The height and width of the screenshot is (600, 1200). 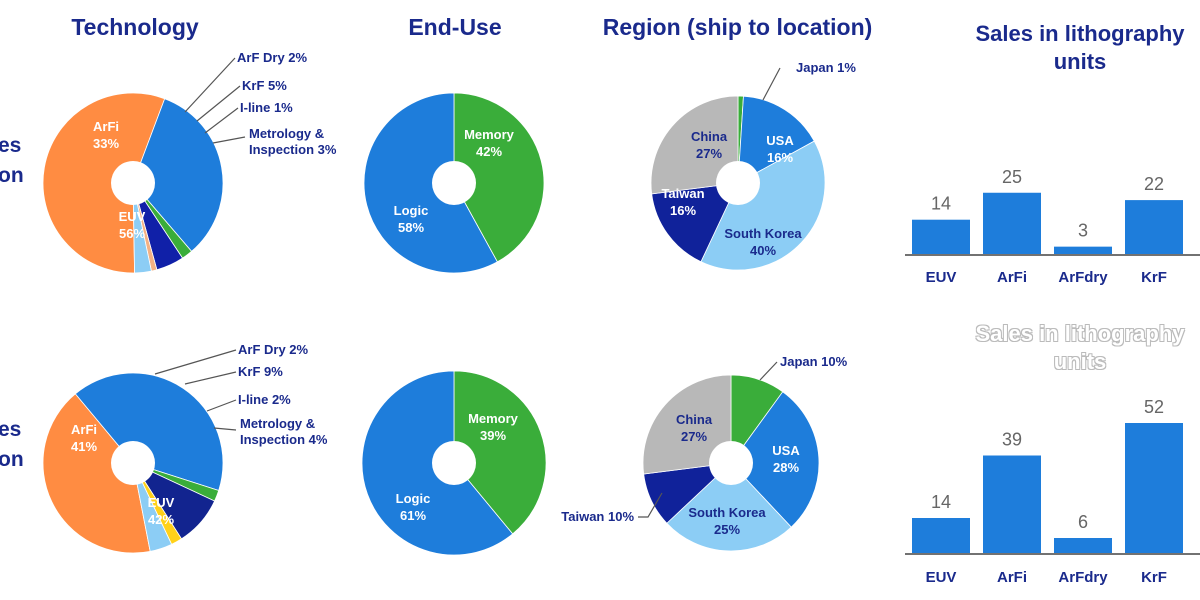 I want to click on slice-usa, so click(x=776, y=139).